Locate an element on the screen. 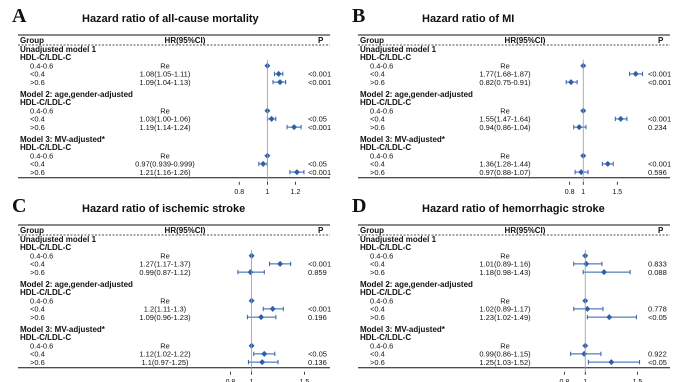  panel-title: Hazard ratio of MI is located at coordinates (468, 19).